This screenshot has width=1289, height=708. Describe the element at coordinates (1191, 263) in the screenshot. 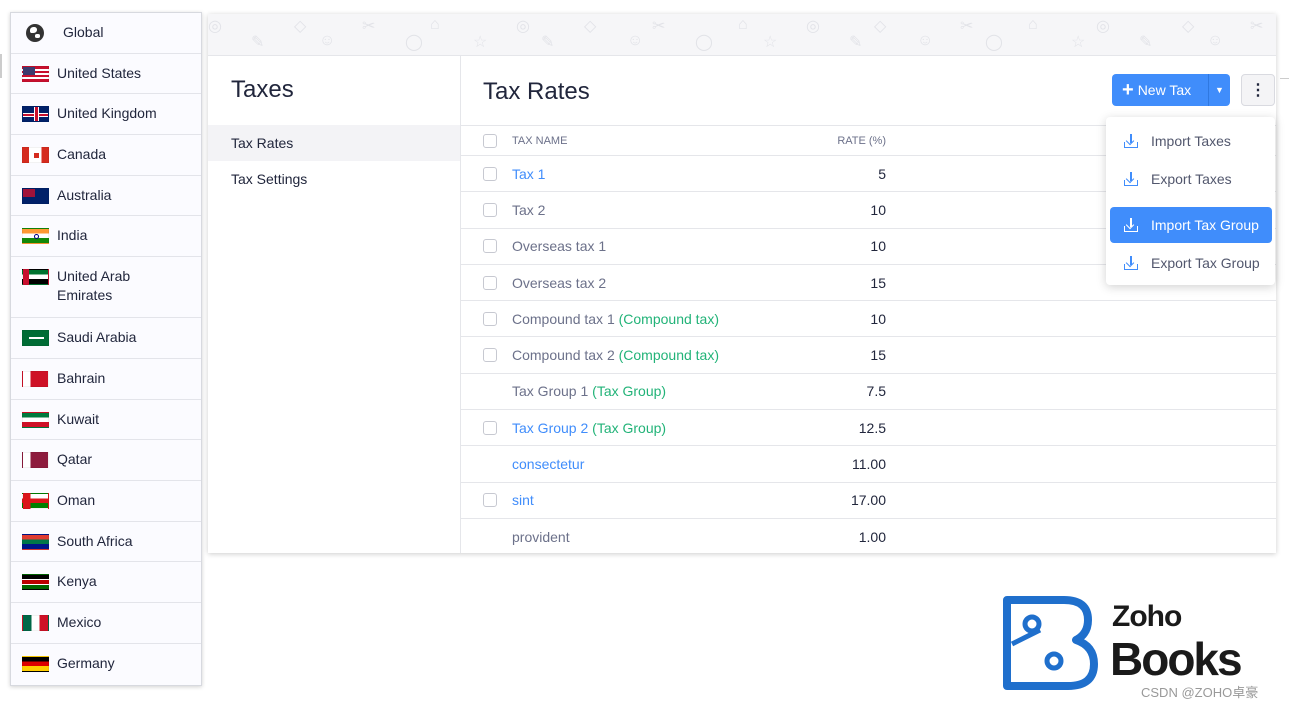

I see `menu-item-export-tax-group: Export Tax Group` at that location.